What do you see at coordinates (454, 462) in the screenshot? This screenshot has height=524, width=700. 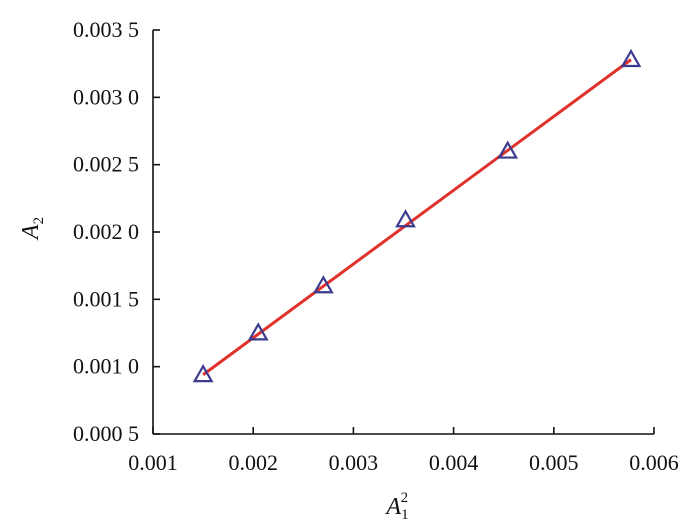 I see `x-tick-label: 0.004` at bounding box center [454, 462].